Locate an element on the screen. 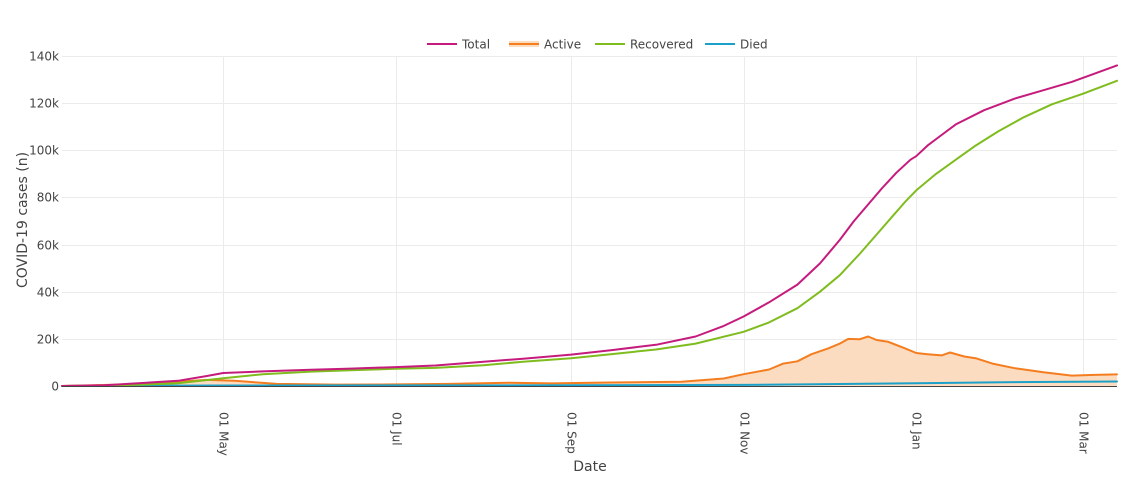 This screenshot has height=492, width=1130. x-tick-label: 01 Nov is located at coordinates (745, 433).